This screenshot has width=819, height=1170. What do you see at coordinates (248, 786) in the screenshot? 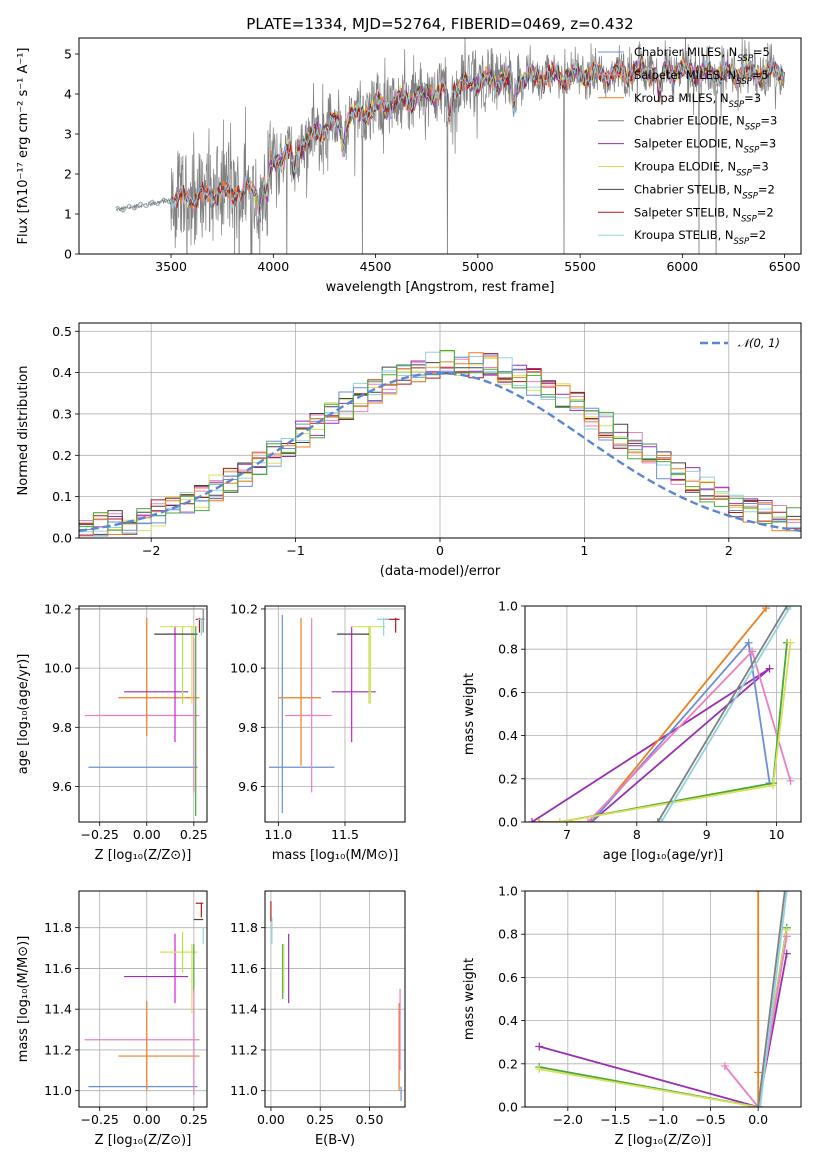
I see `y-tick-label: 9.6` at bounding box center [248, 786].